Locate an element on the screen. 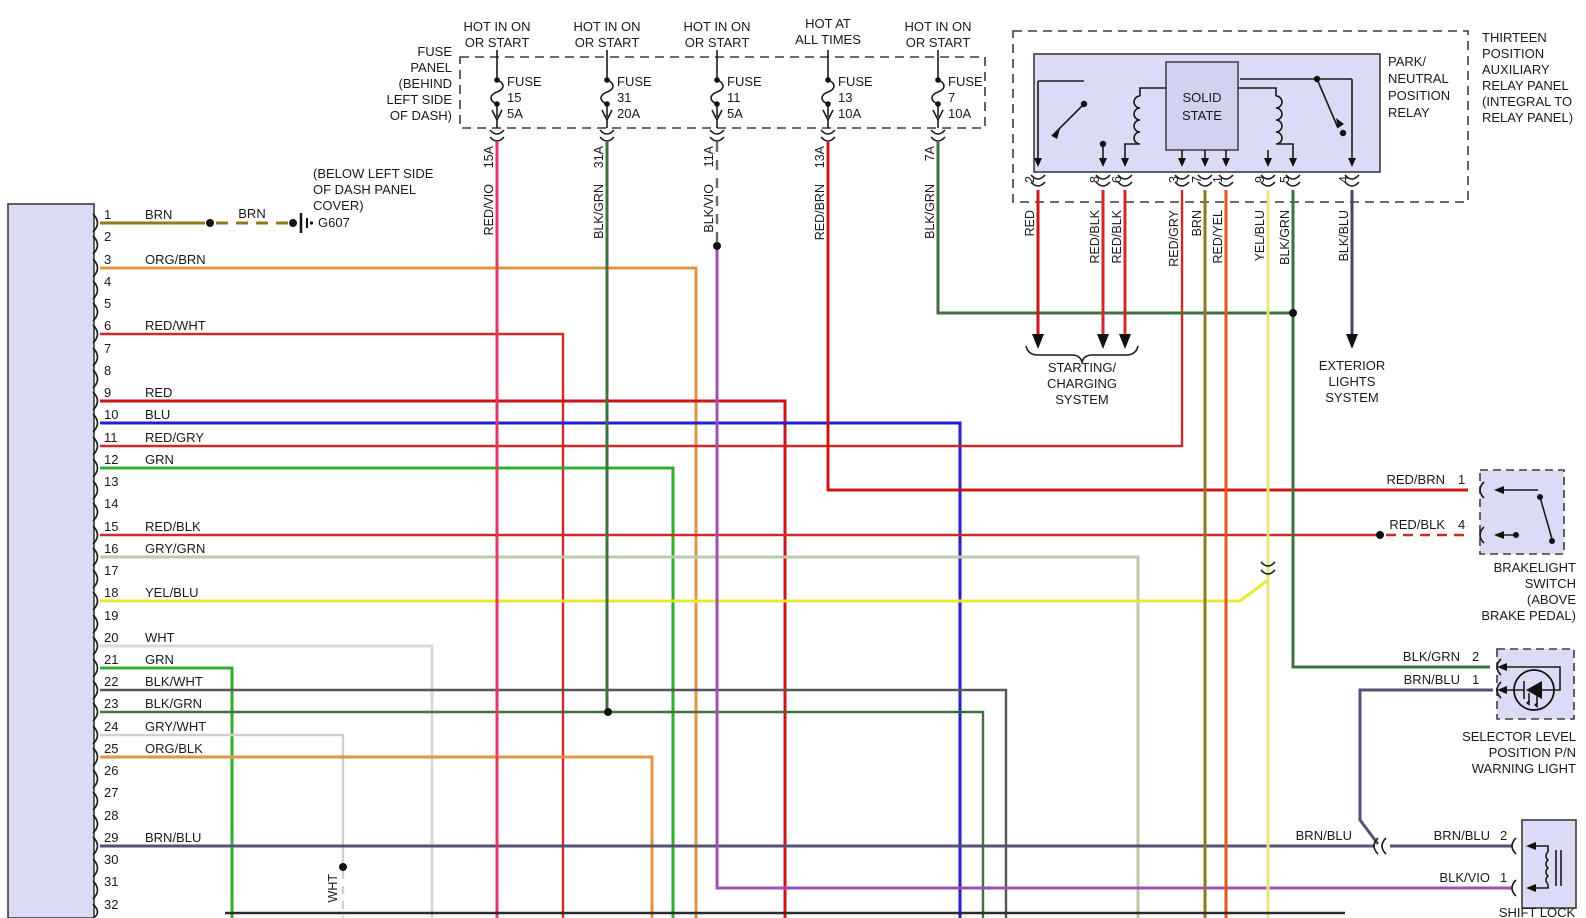 The height and width of the screenshot is (918, 1586). selector-wire-color: BRN/BLU is located at coordinates (1432, 679).